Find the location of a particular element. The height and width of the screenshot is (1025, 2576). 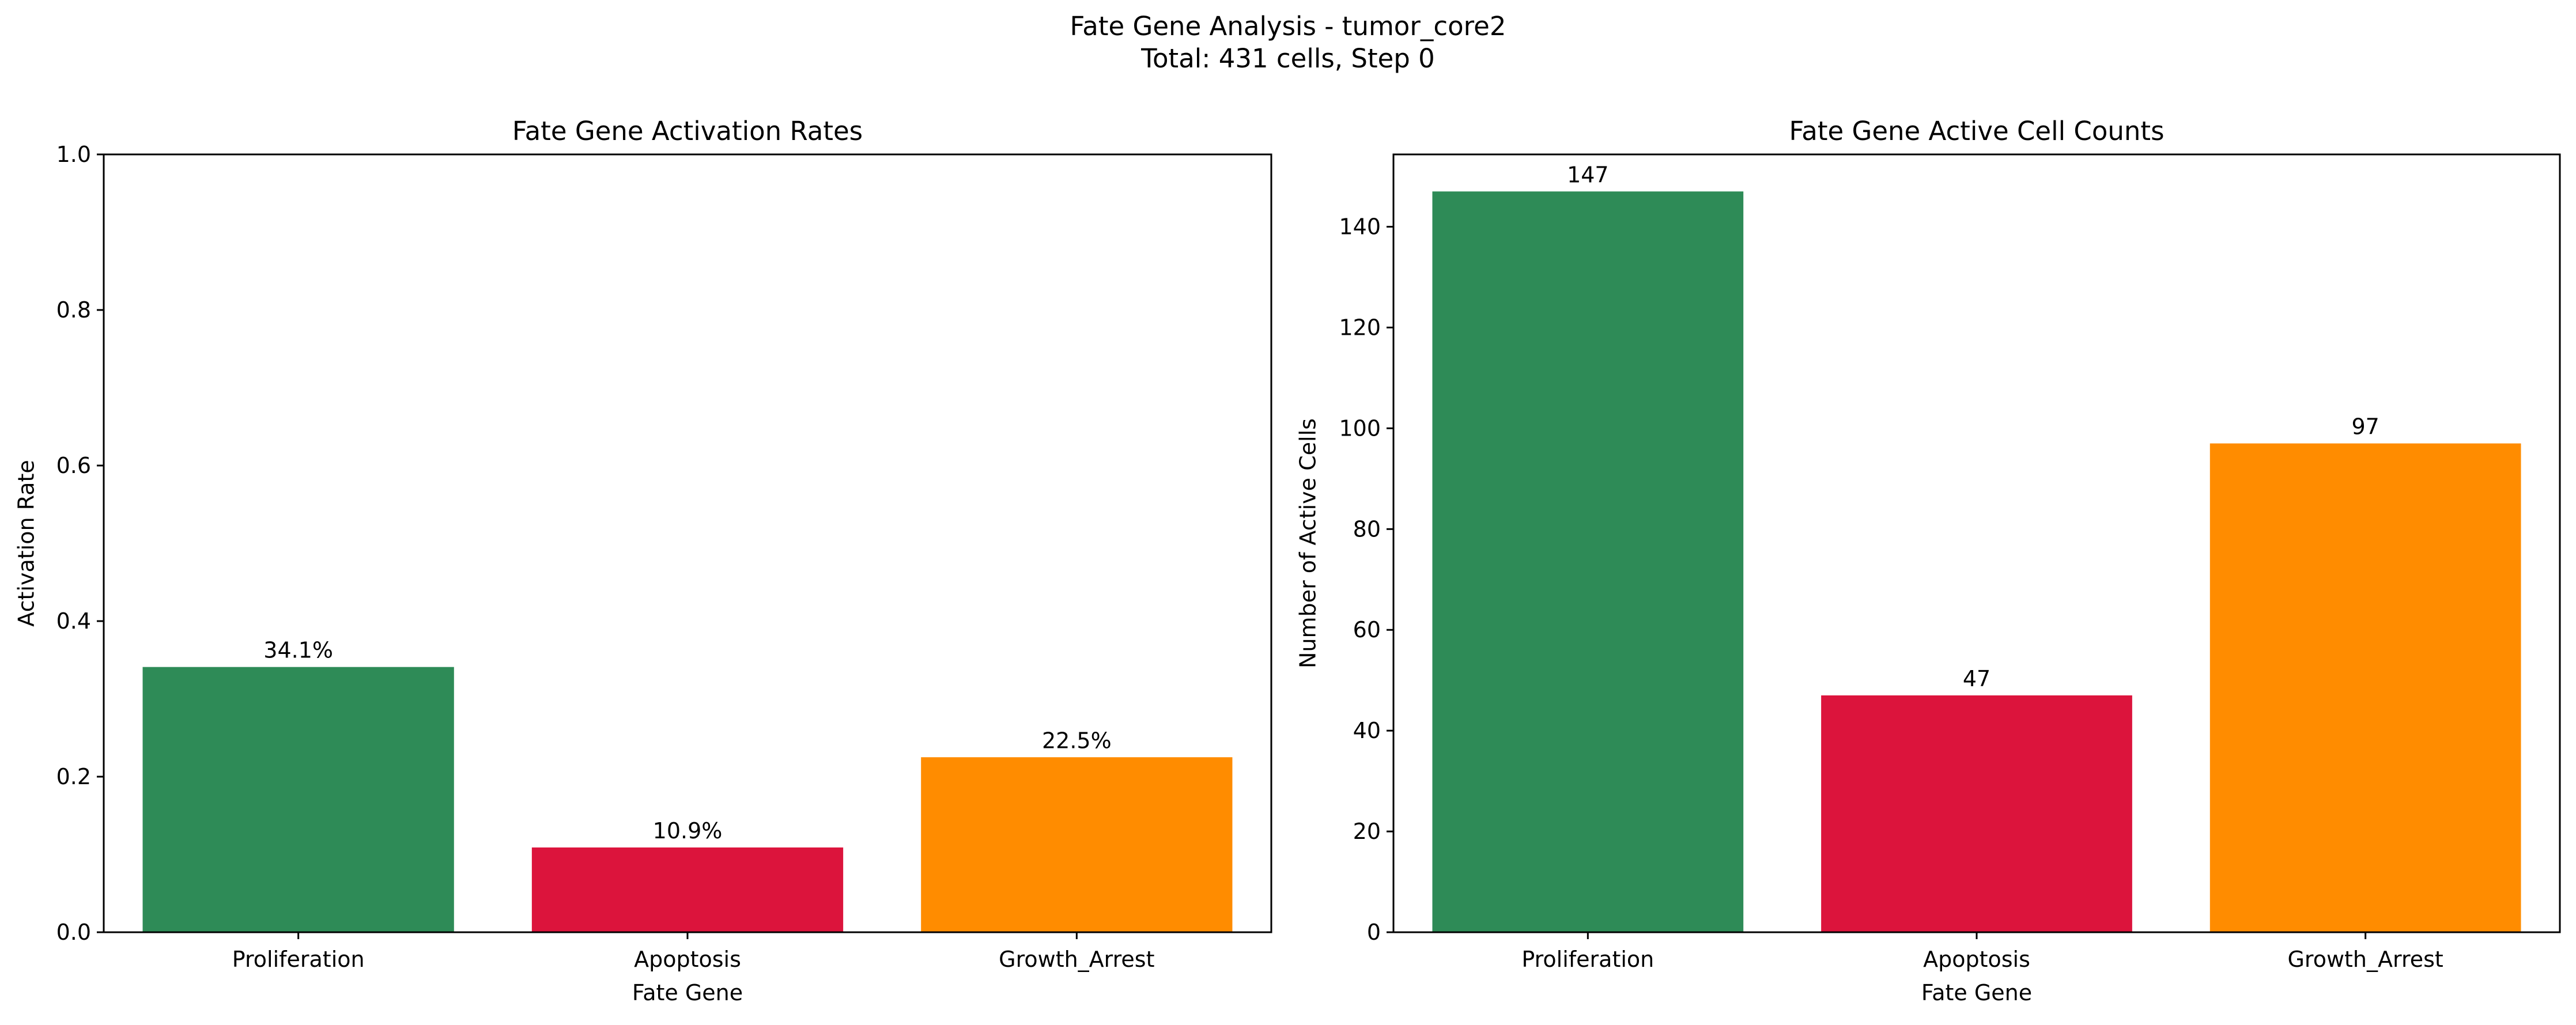

figure-suptitle: Fate Gene Analysis - tumor_core2 is located at coordinates (1288, 26).